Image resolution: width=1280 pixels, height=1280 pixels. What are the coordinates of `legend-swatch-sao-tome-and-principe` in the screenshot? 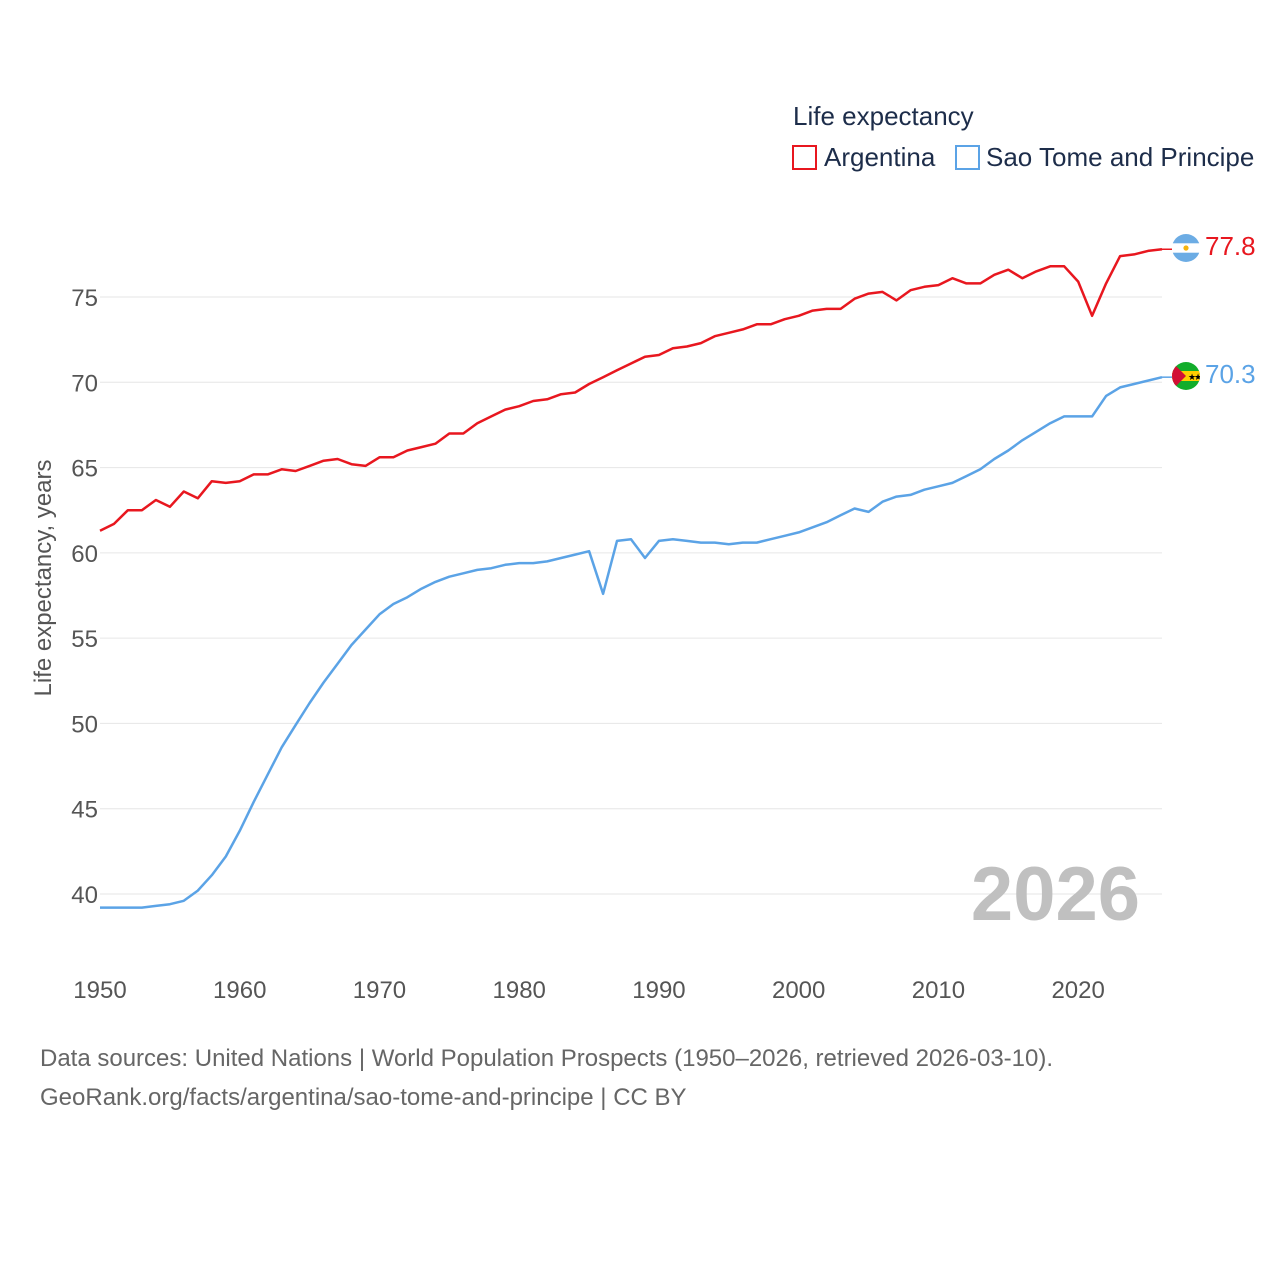 It's located at (967, 157).